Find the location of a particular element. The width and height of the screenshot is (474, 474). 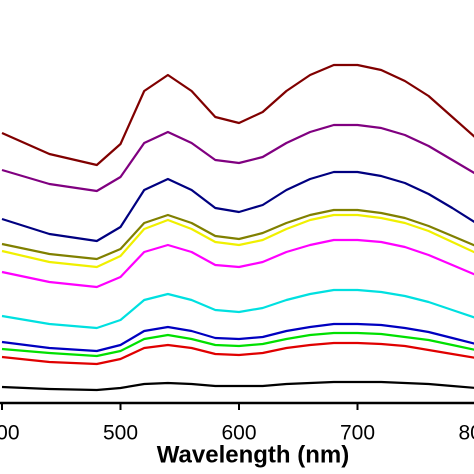

x-tick-label: 700 is located at coordinates (357, 433).